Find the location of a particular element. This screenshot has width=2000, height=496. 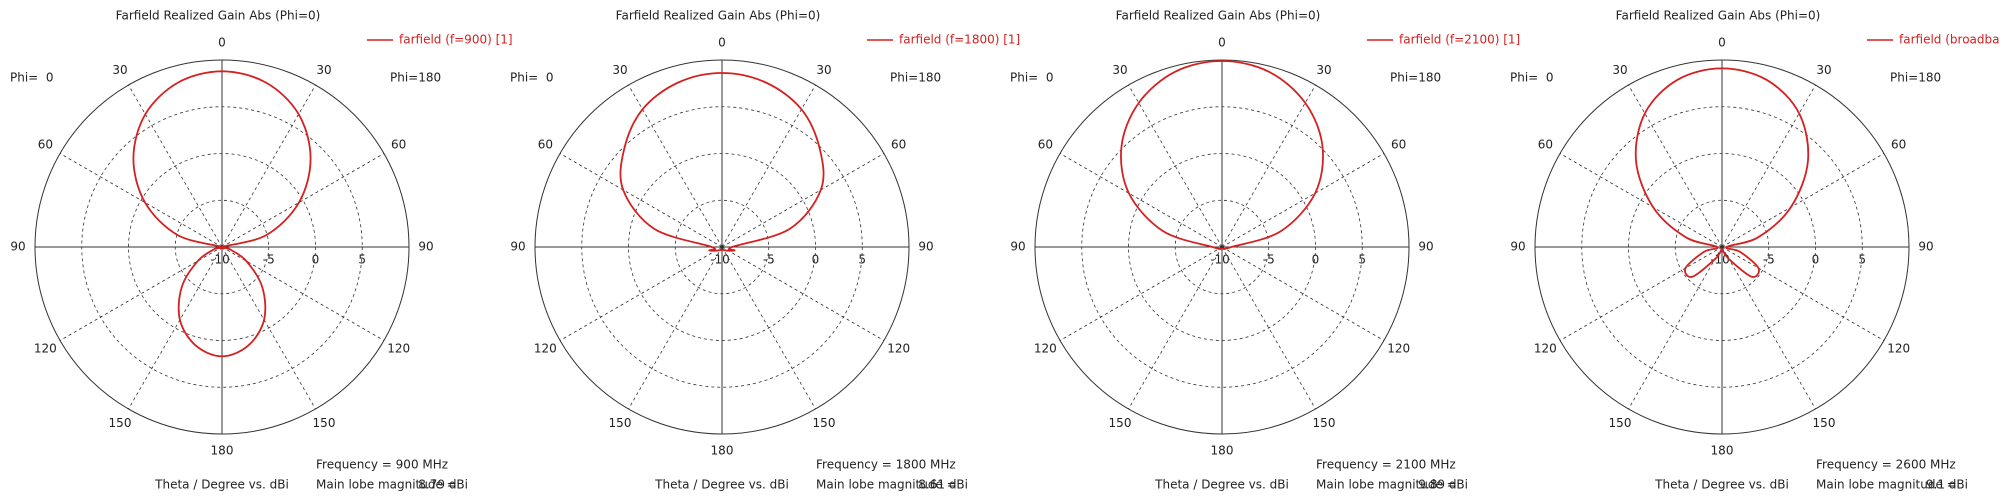

legend-label: farfield (f=1800) [1] is located at coordinates (959, 40).